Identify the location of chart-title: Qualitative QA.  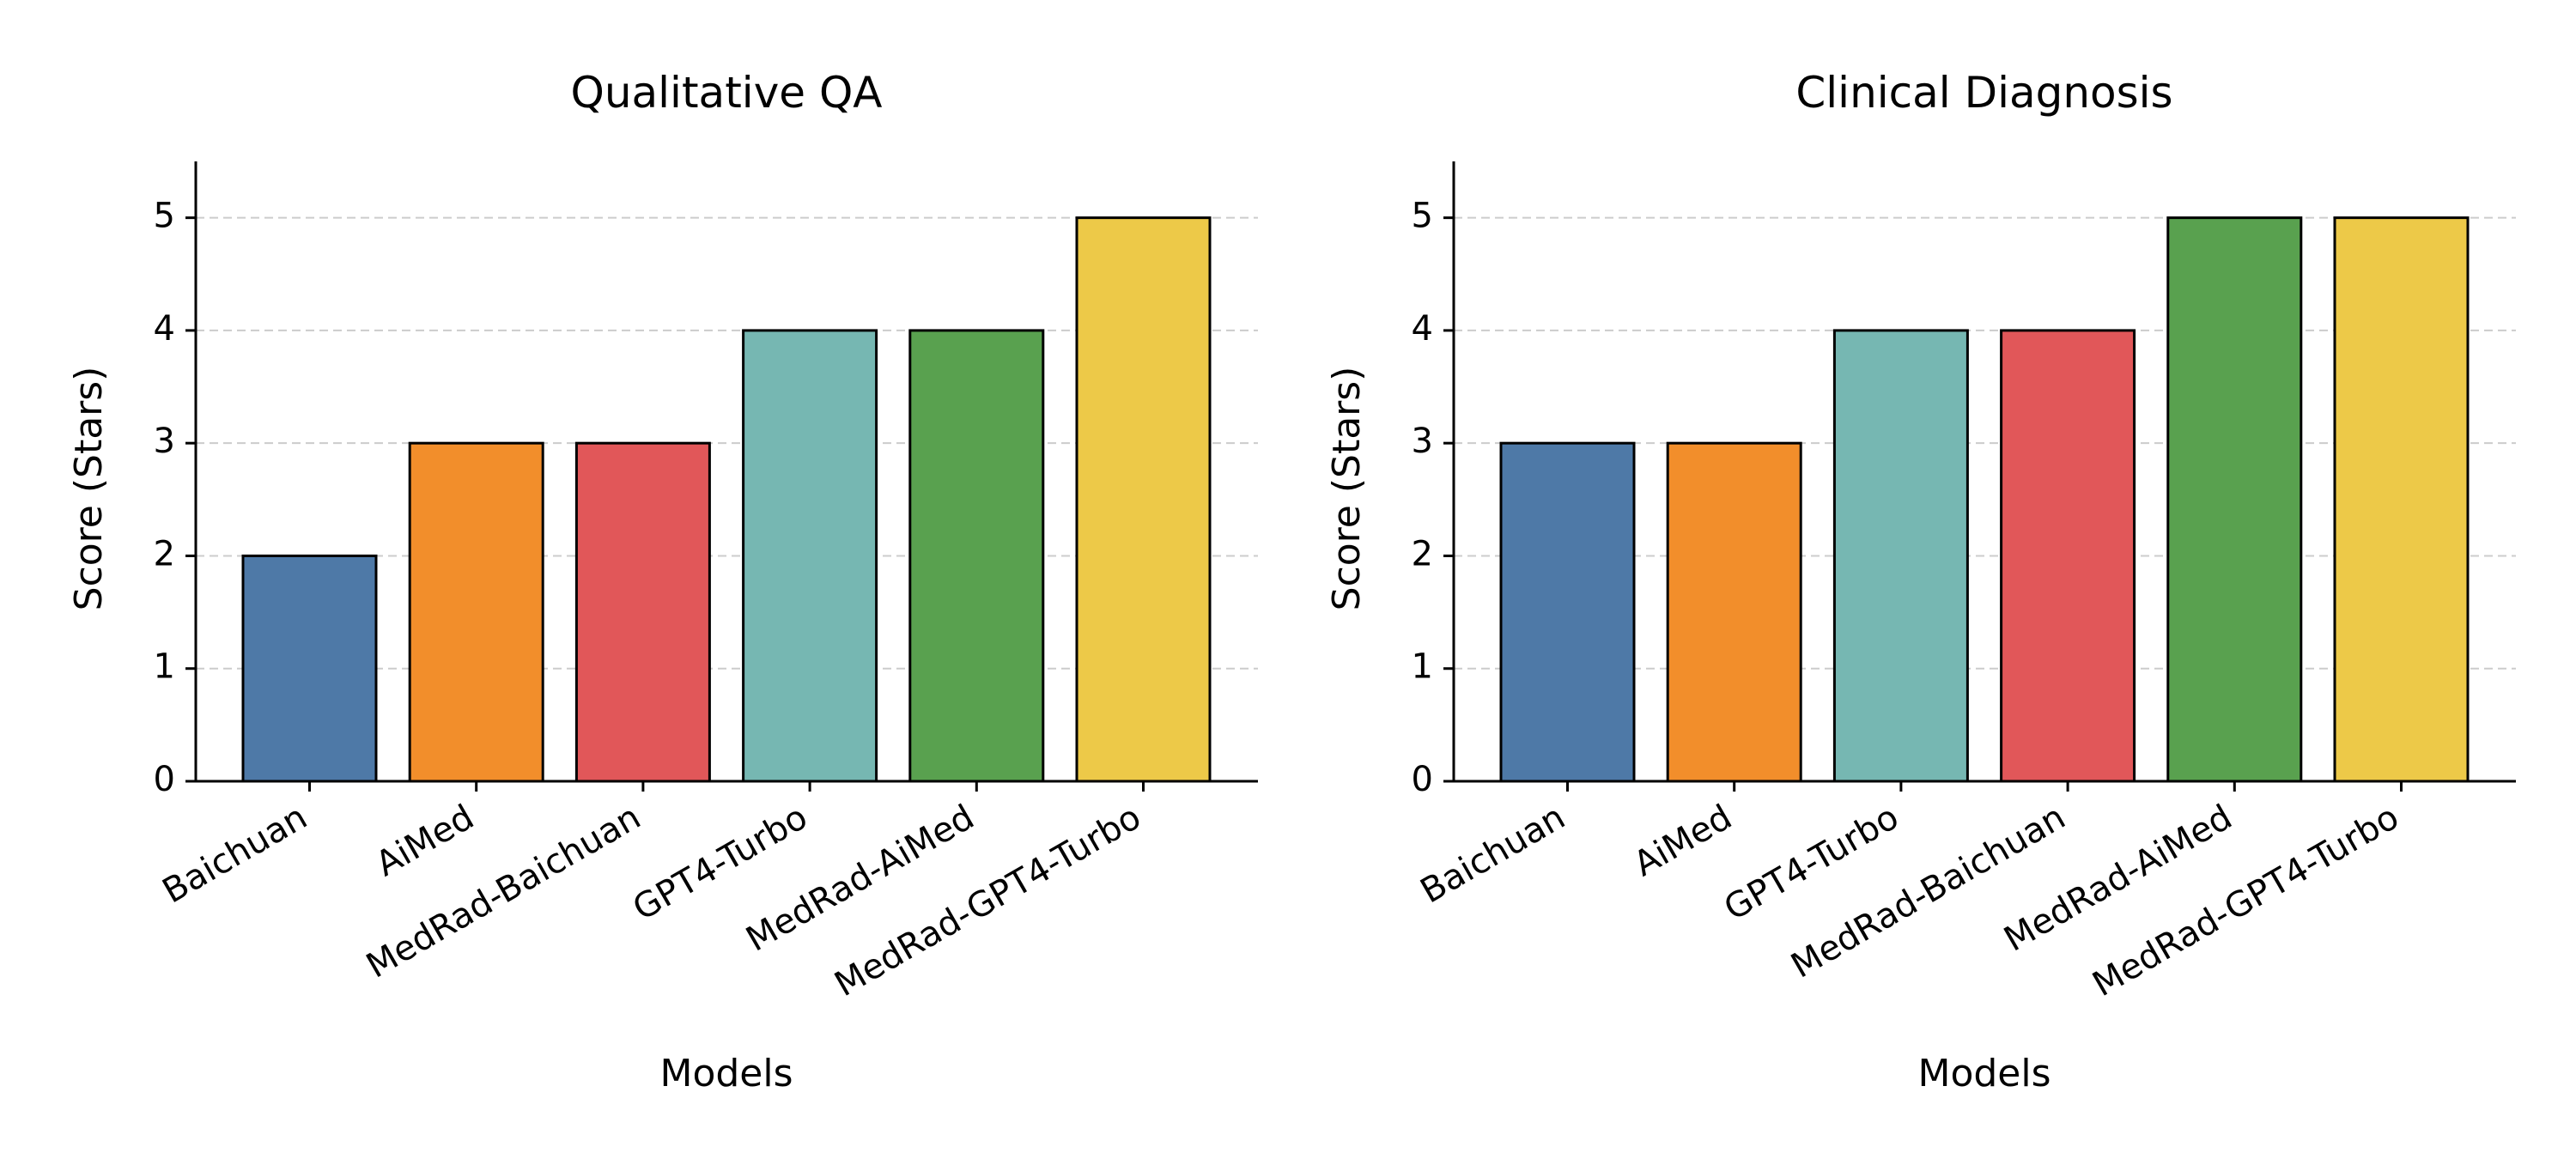
(726, 93).